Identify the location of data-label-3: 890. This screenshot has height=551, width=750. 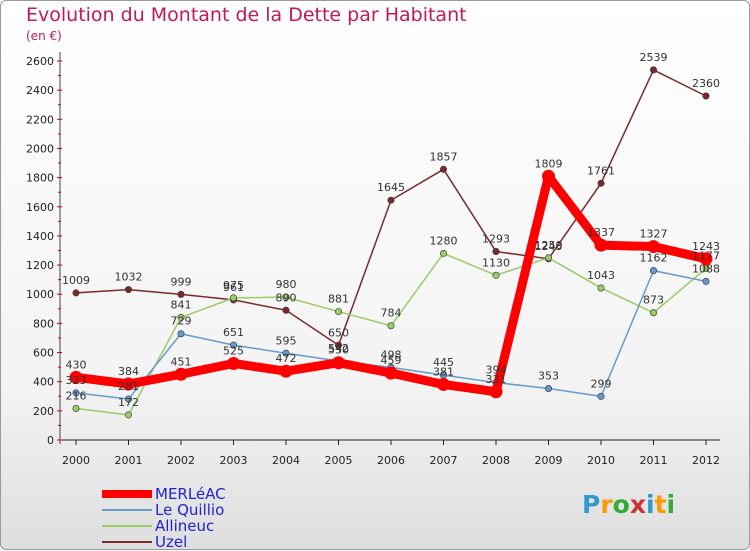
(286, 297).